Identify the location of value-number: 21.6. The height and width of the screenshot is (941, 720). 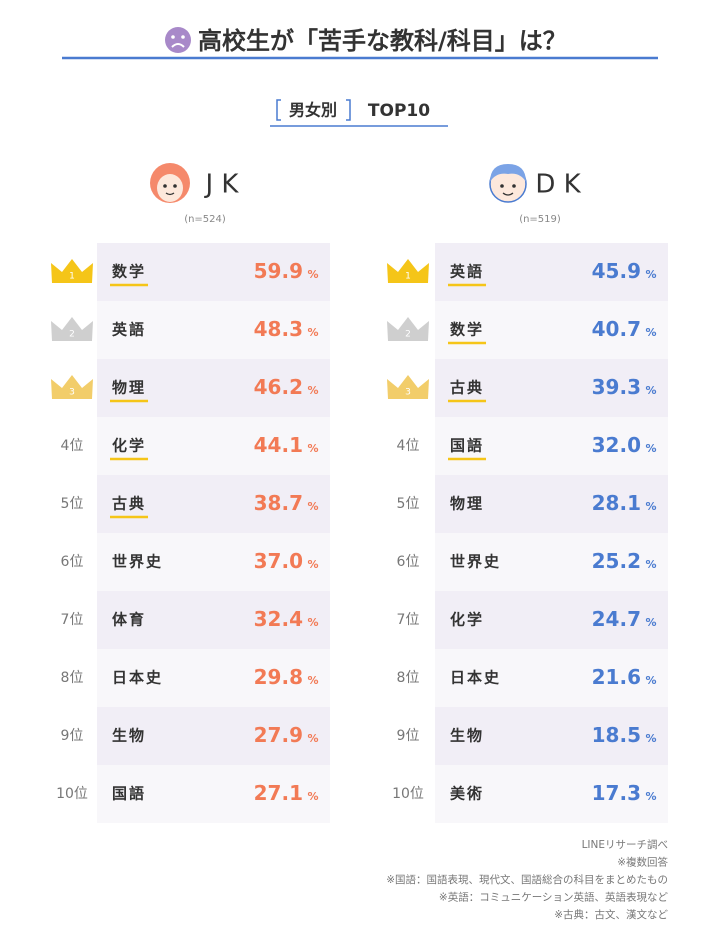
(616, 677).